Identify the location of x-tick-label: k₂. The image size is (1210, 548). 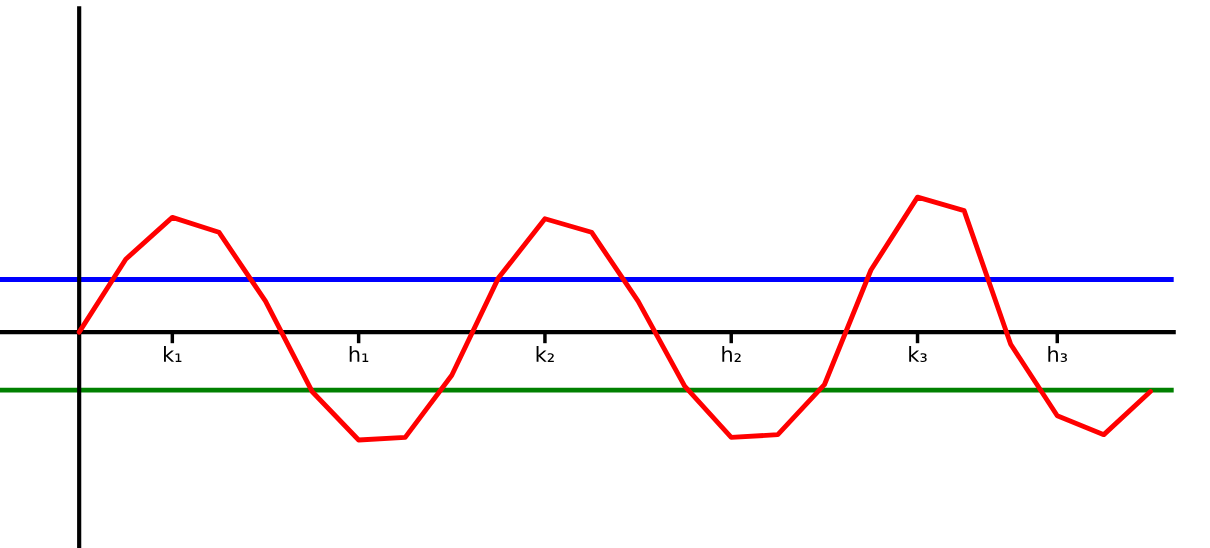
(545, 353).